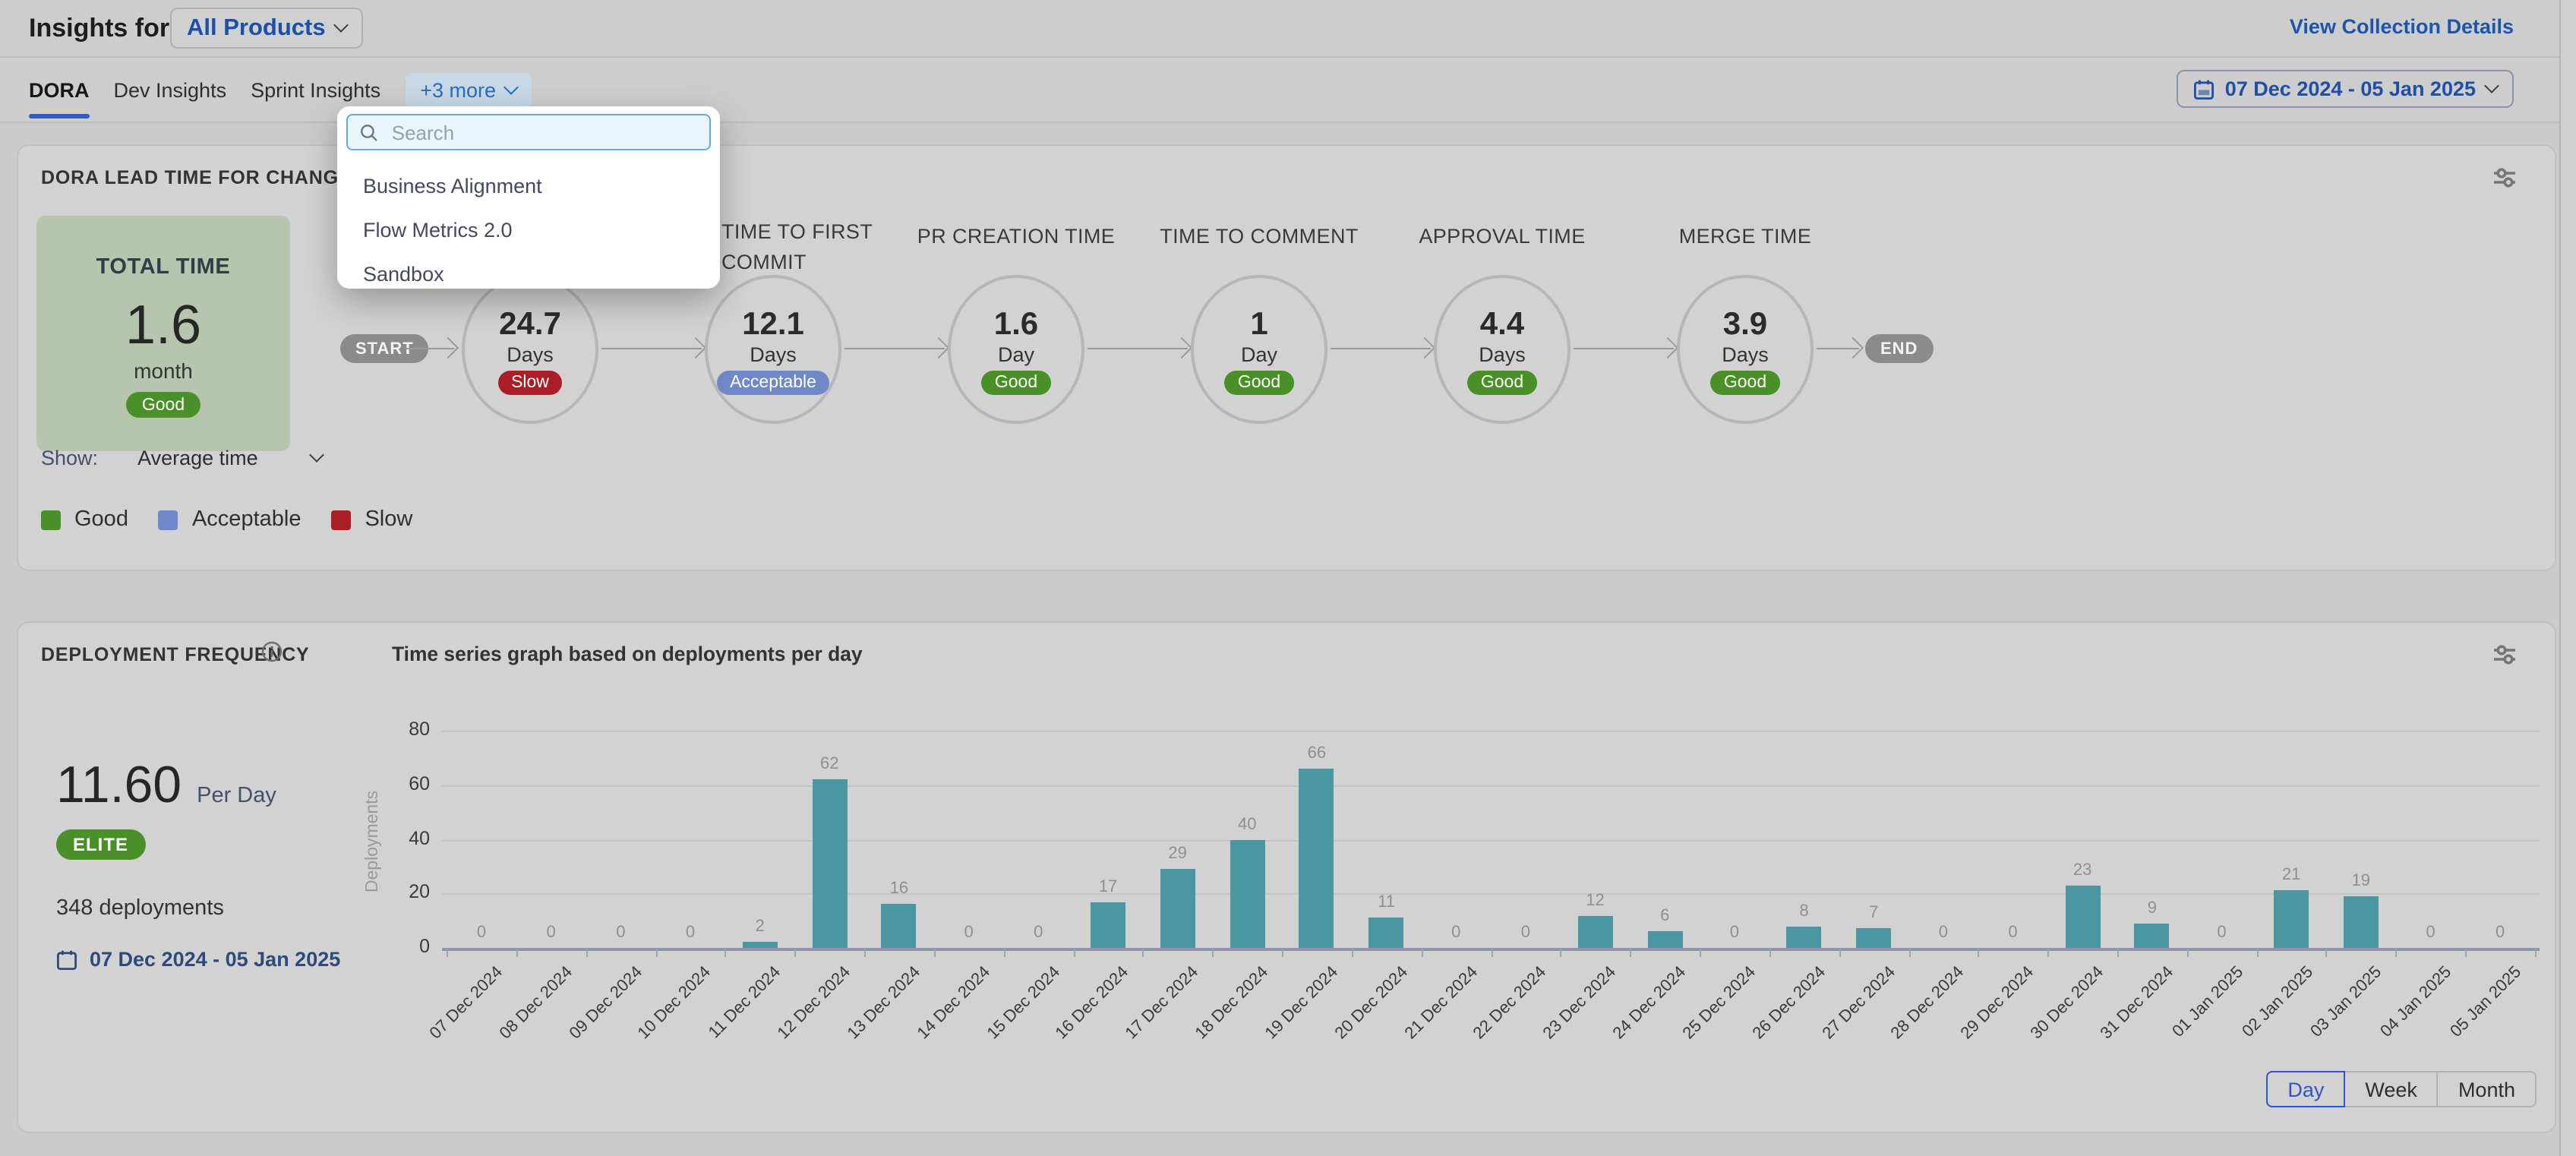  I want to click on stage-value: 24.7, so click(530, 324).